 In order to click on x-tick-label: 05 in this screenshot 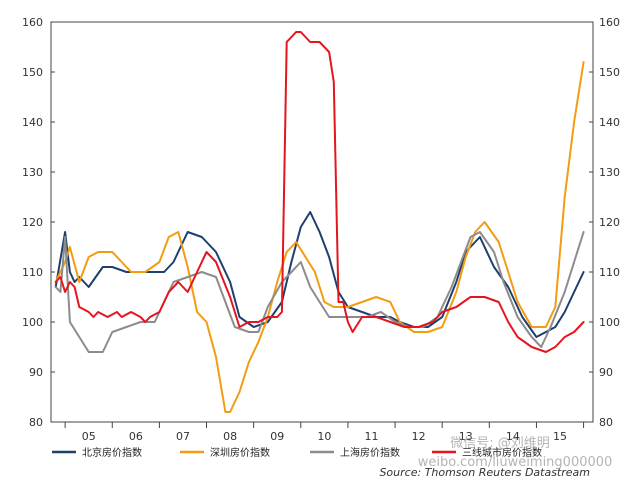, I will do `click(89, 436)`.